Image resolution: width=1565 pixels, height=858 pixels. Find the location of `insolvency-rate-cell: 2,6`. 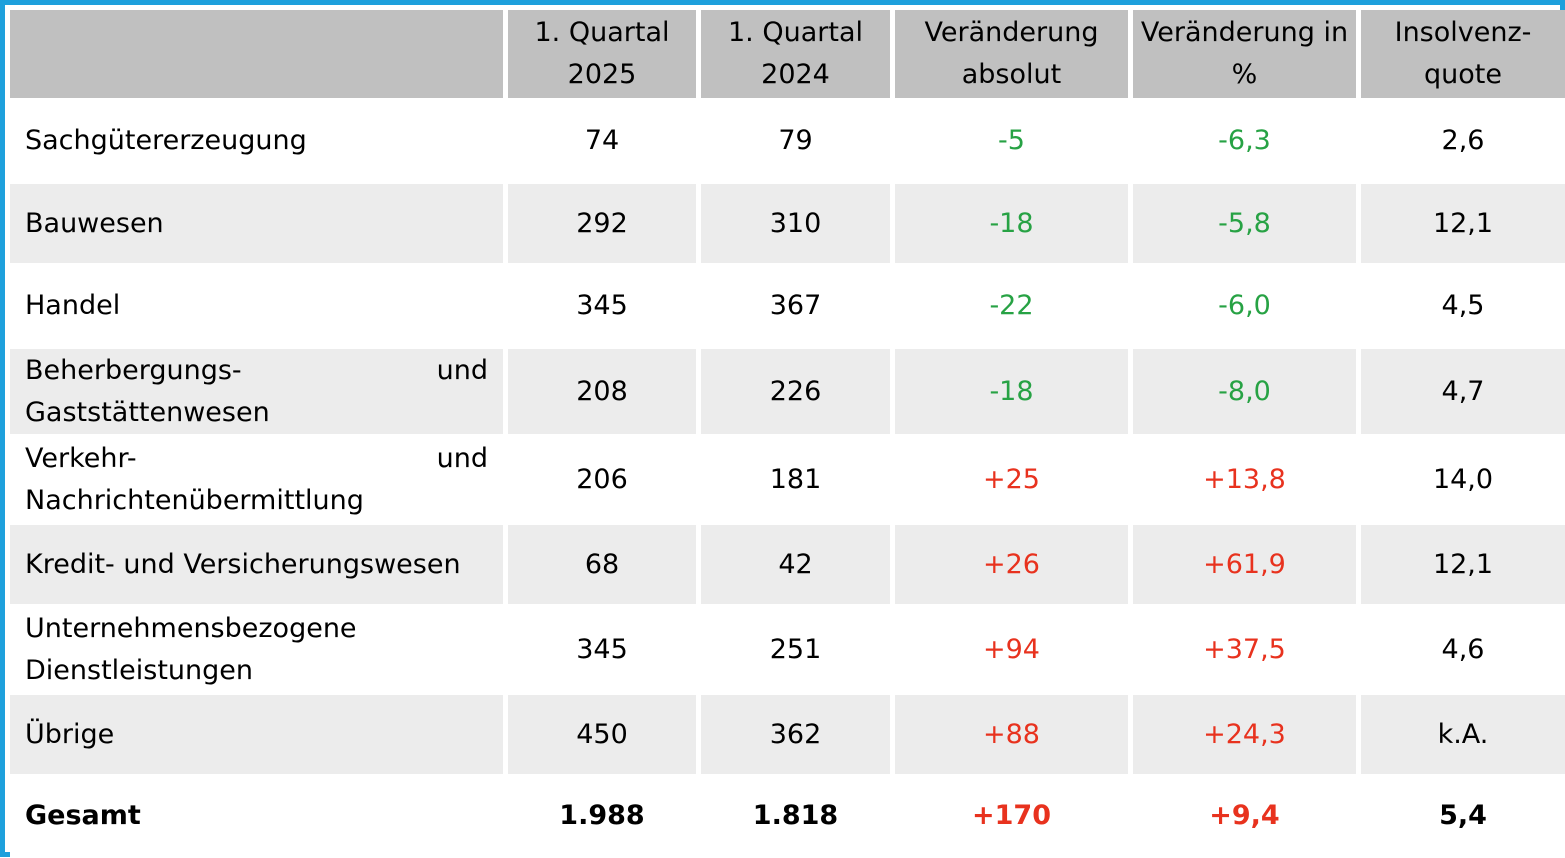

insolvency-rate-cell: 2,6 is located at coordinates (1463, 141).